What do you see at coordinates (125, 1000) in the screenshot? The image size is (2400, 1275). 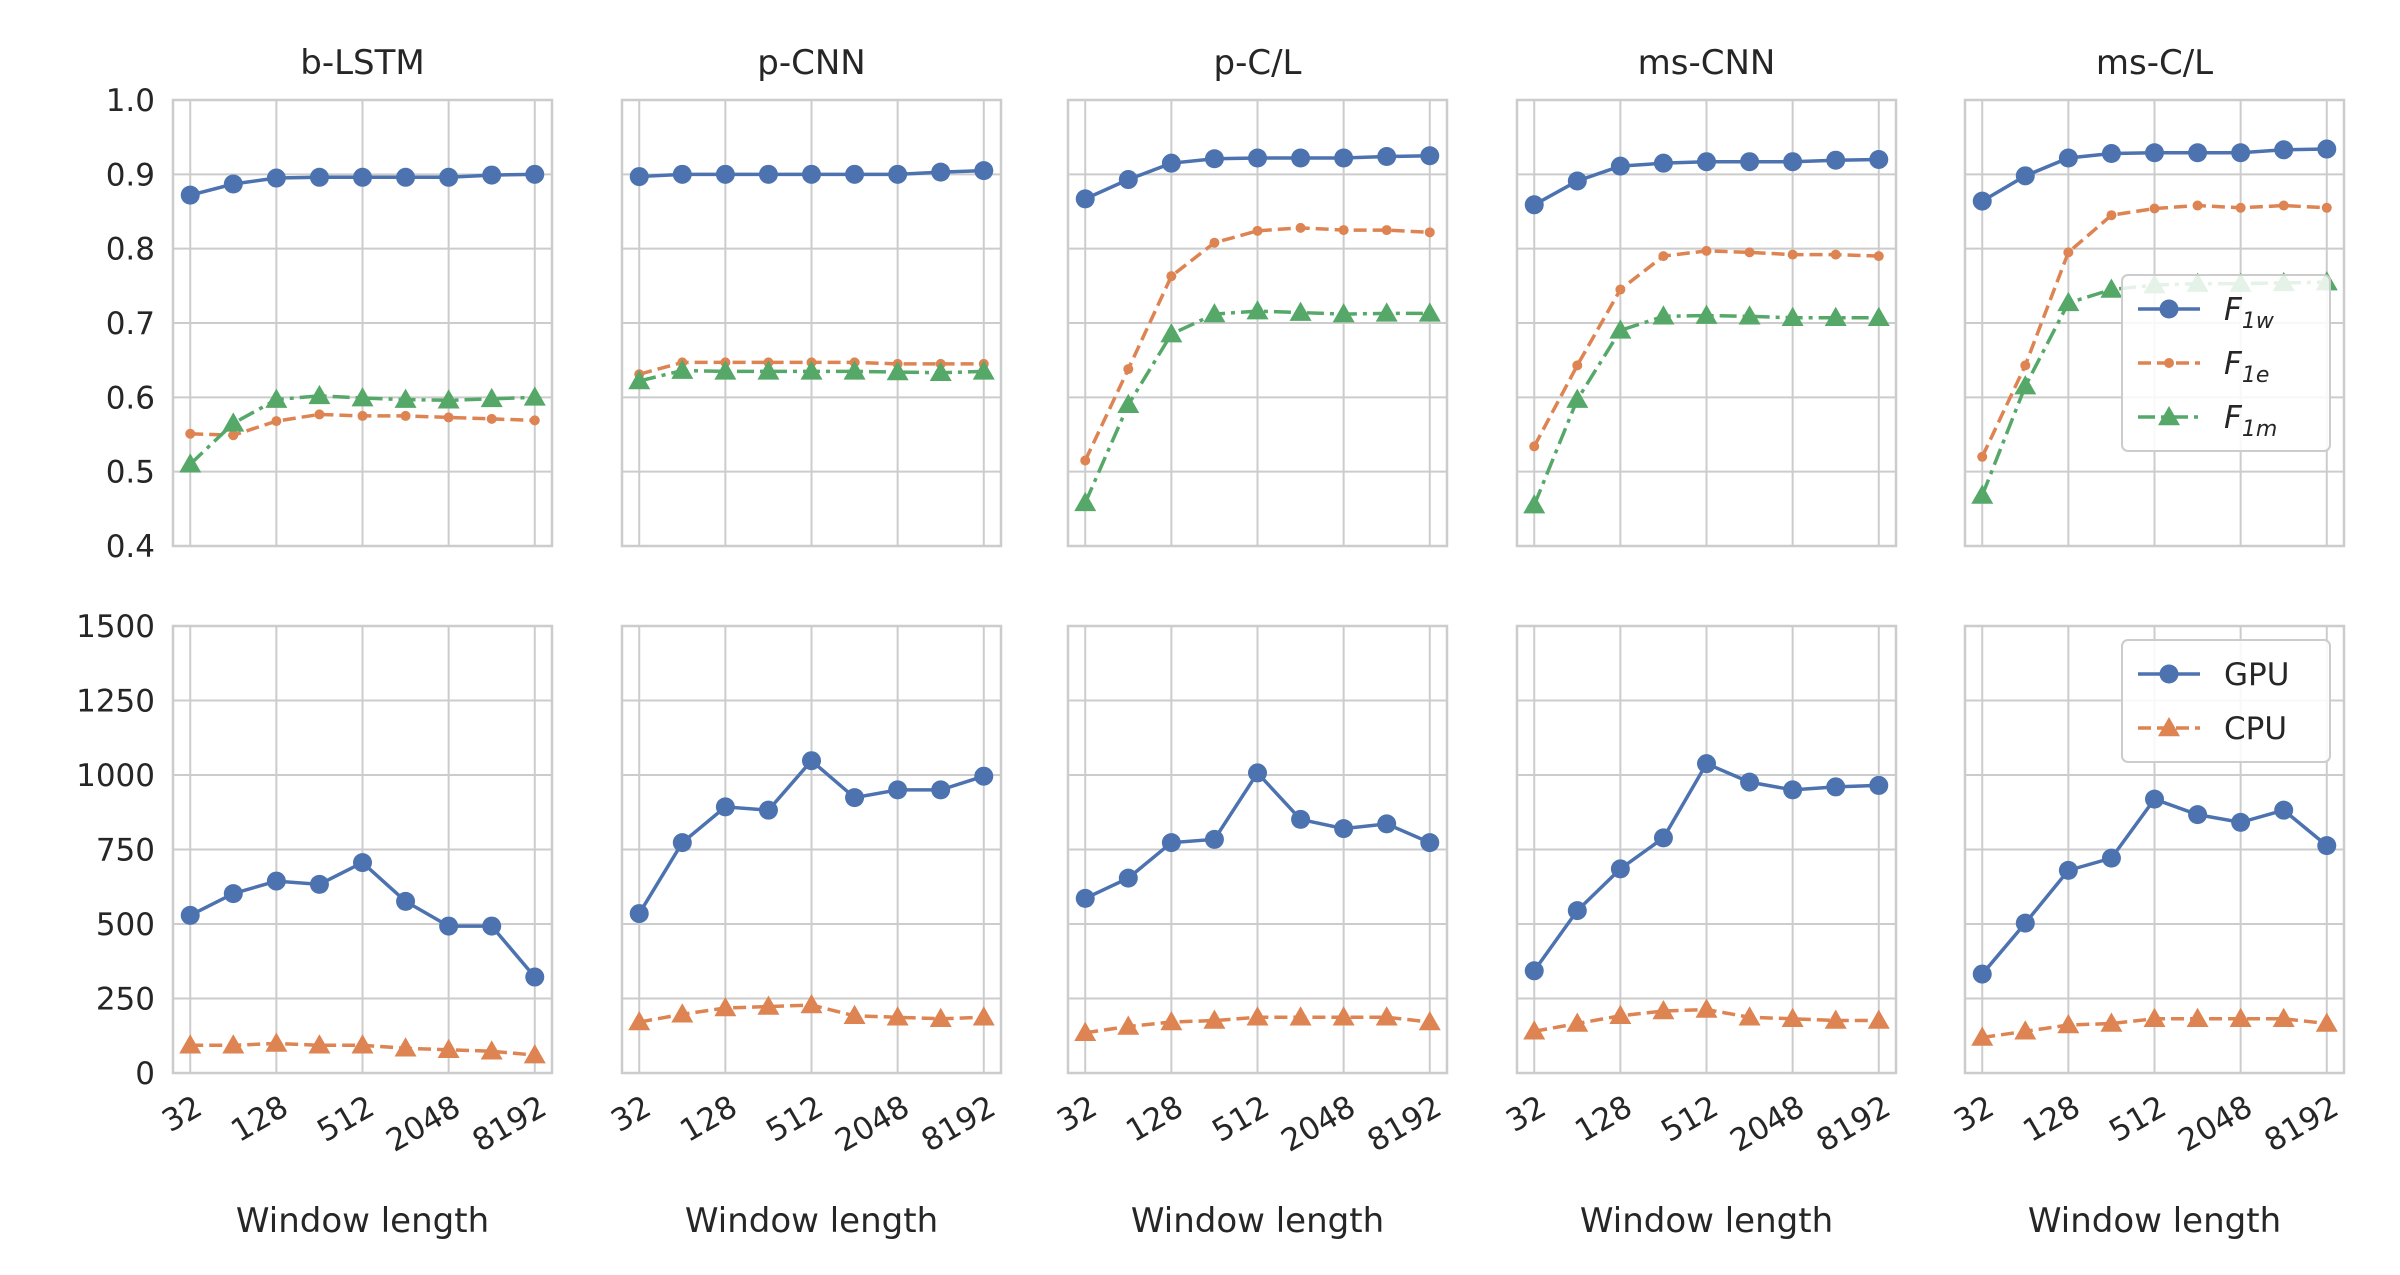 I see `y-tick-label: 250` at bounding box center [125, 1000].